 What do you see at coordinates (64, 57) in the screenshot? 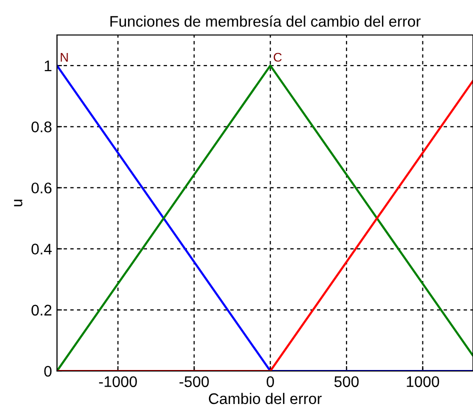
I see `annotation: N` at bounding box center [64, 57].